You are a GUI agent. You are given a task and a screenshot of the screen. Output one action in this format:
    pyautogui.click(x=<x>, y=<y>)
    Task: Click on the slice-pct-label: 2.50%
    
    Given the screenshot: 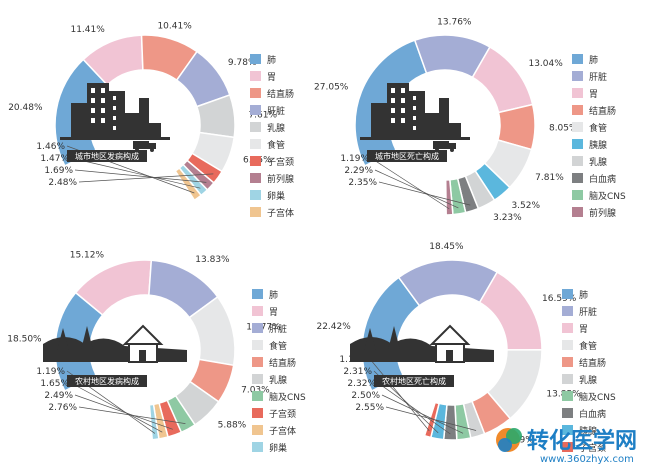 What is the action you would take?
    pyautogui.click(x=365, y=396)
    